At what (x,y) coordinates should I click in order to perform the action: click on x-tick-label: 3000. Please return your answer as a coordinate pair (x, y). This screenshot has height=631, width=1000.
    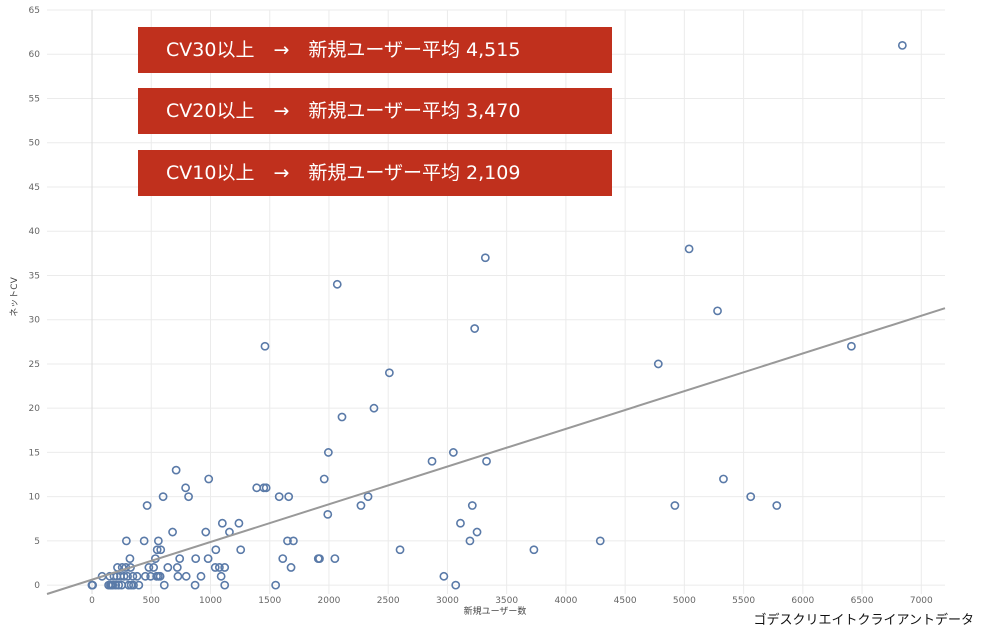
    Looking at the image, I should click on (447, 601).